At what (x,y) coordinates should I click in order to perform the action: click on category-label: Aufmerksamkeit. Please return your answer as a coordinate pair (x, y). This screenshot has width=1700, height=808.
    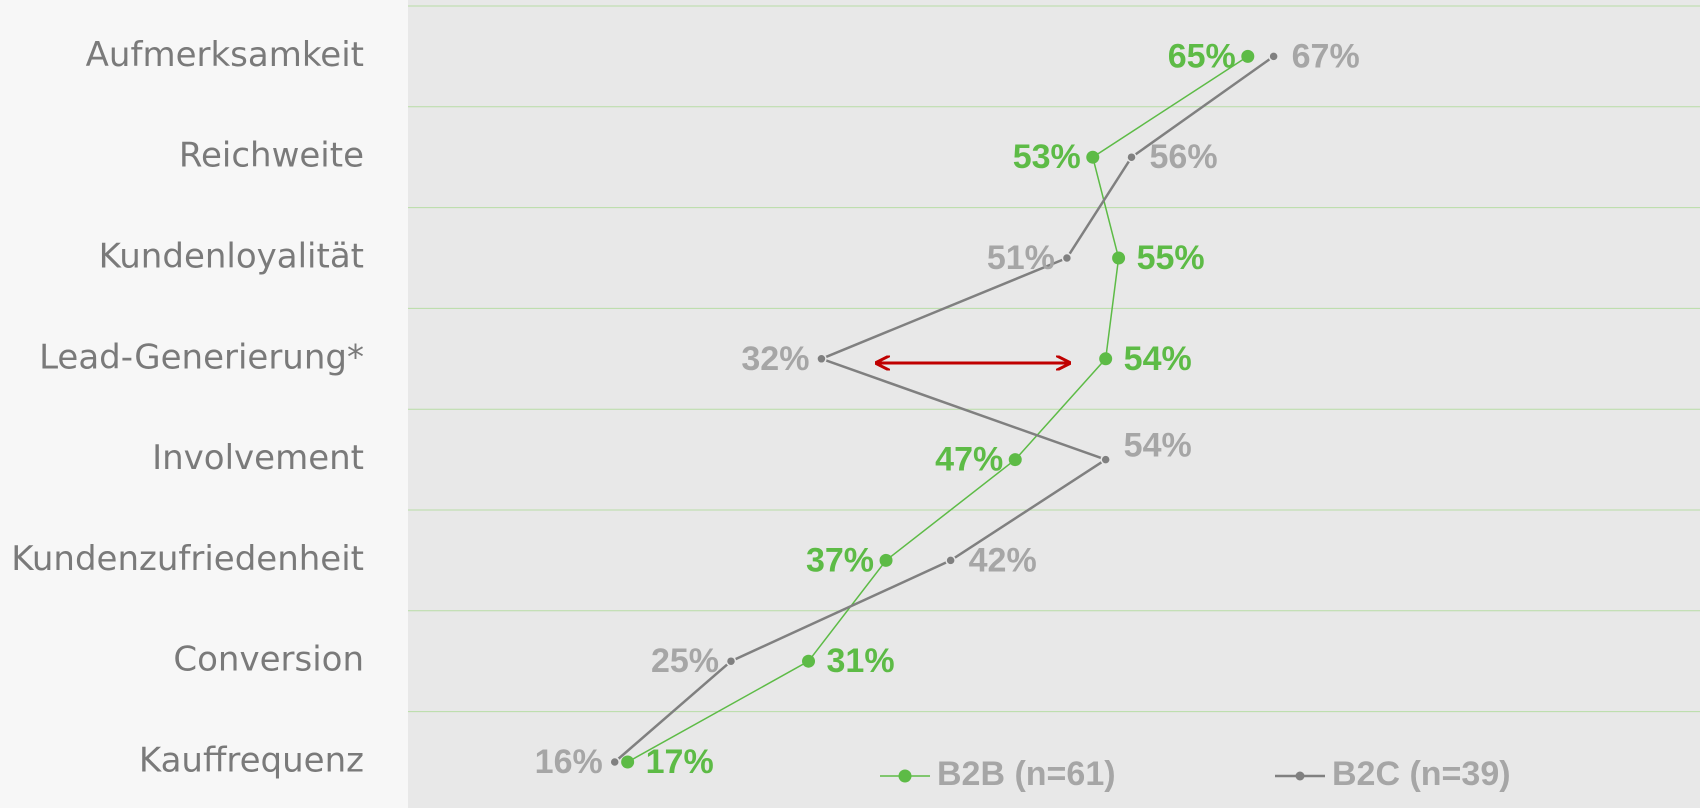
    Looking at the image, I should click on (225, 55).